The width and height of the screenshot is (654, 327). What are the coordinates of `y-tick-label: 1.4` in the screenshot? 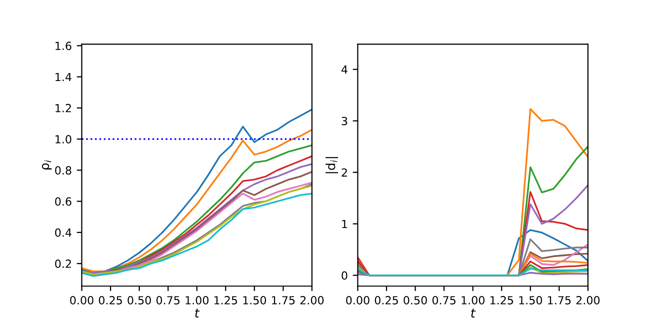 It's located at (64, 77).